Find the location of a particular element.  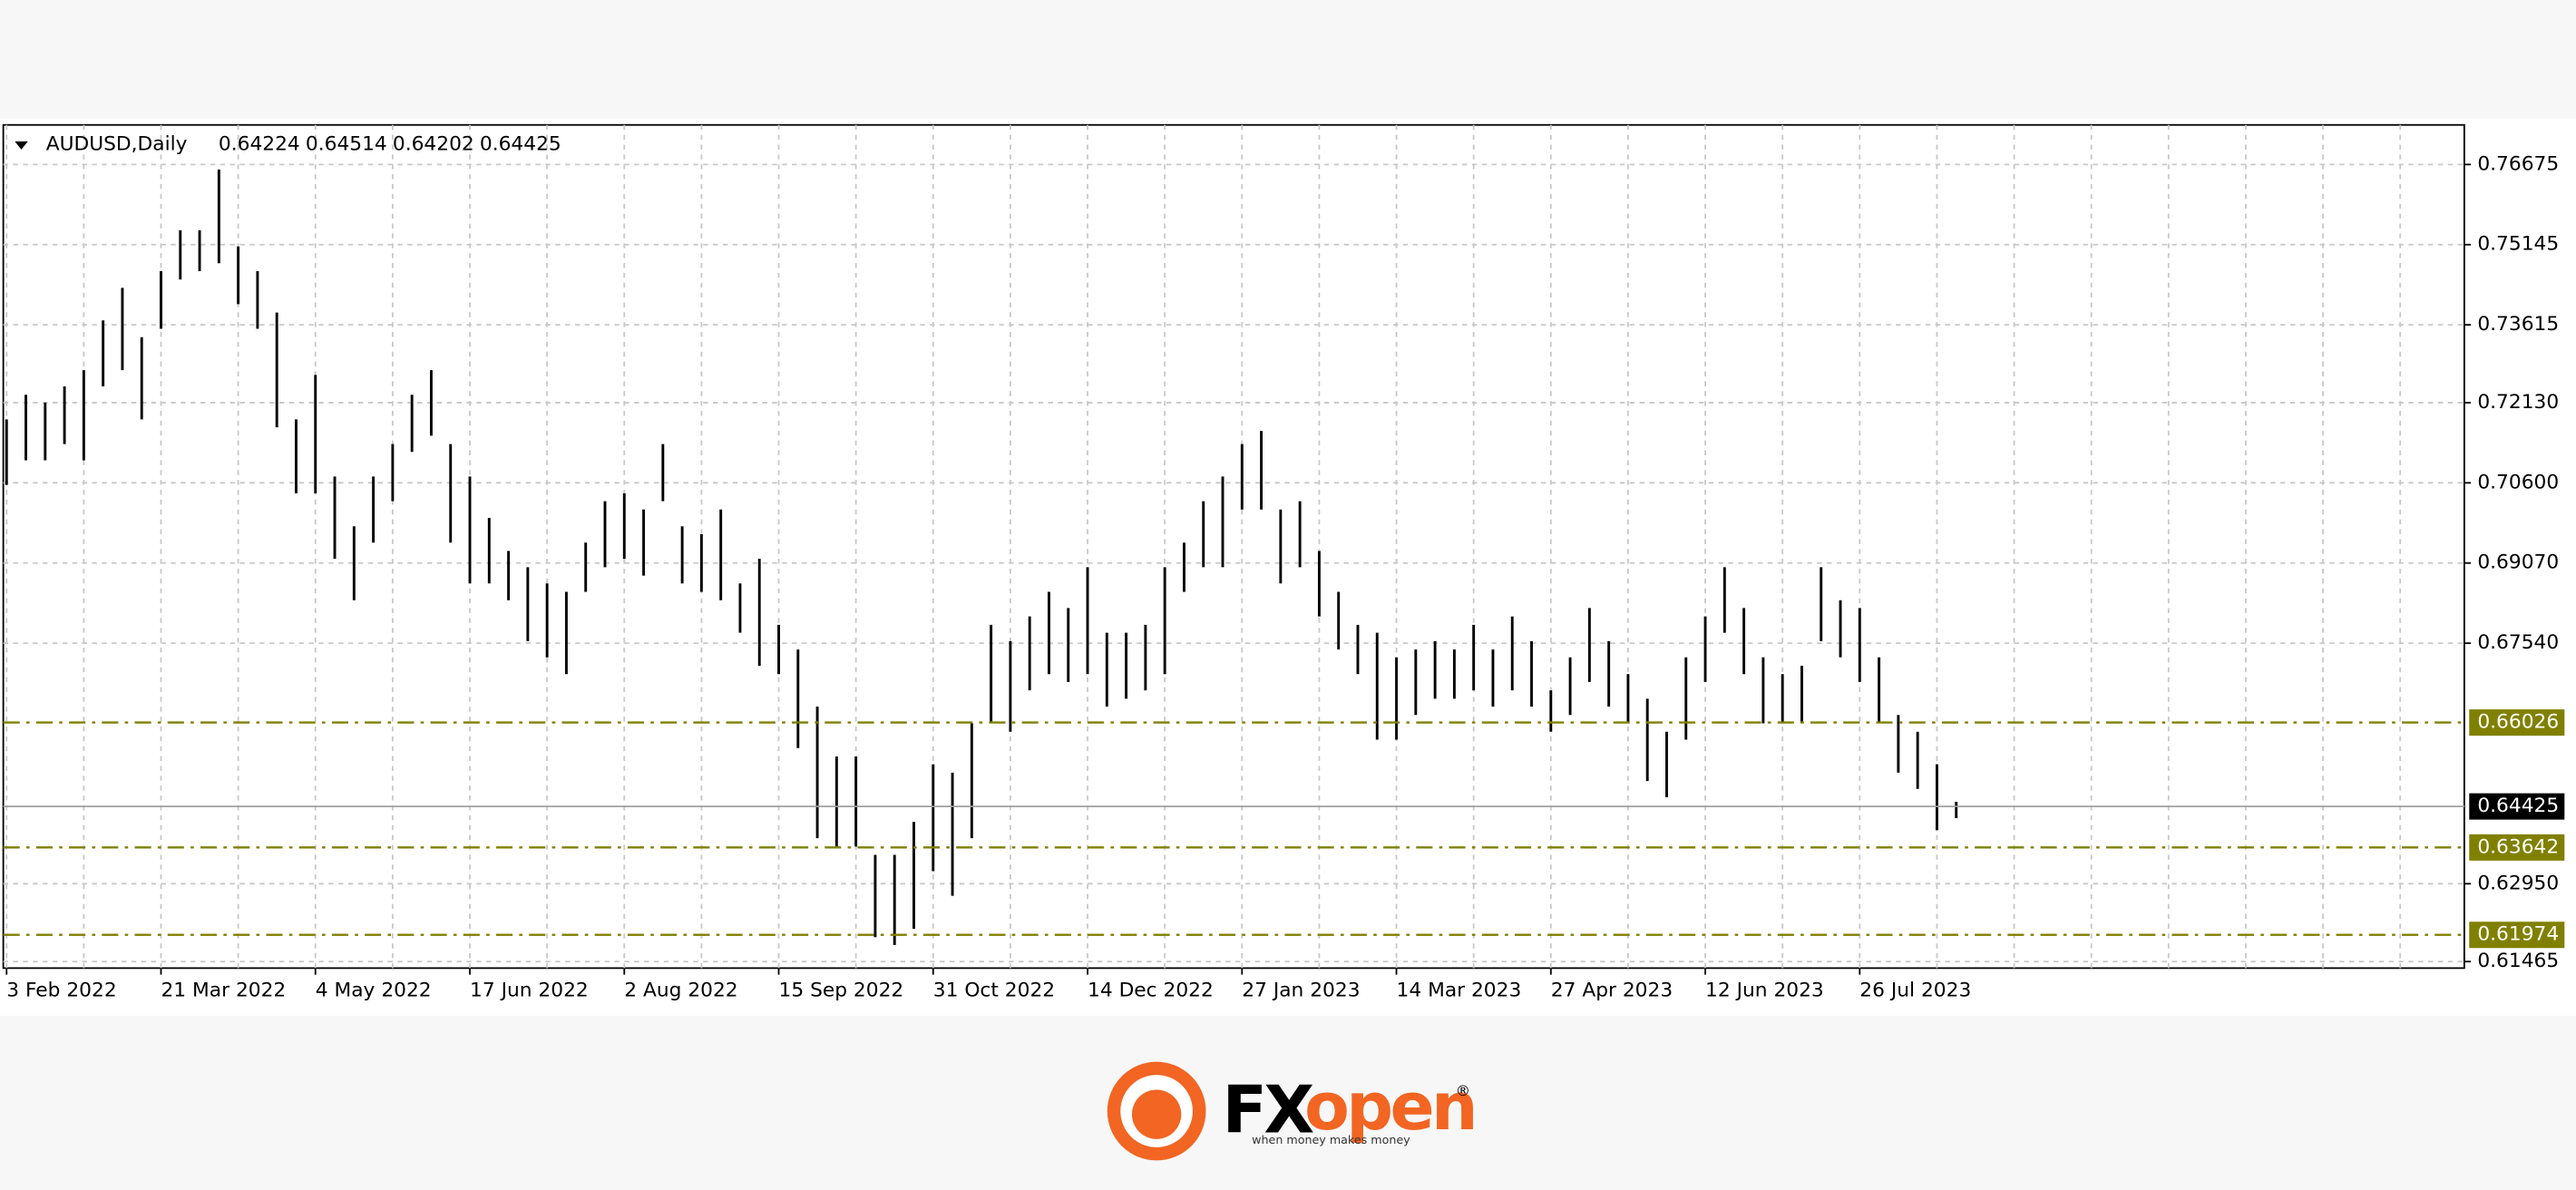

y-tick-label: 0.61465 is located at coordinates (2518, 961).